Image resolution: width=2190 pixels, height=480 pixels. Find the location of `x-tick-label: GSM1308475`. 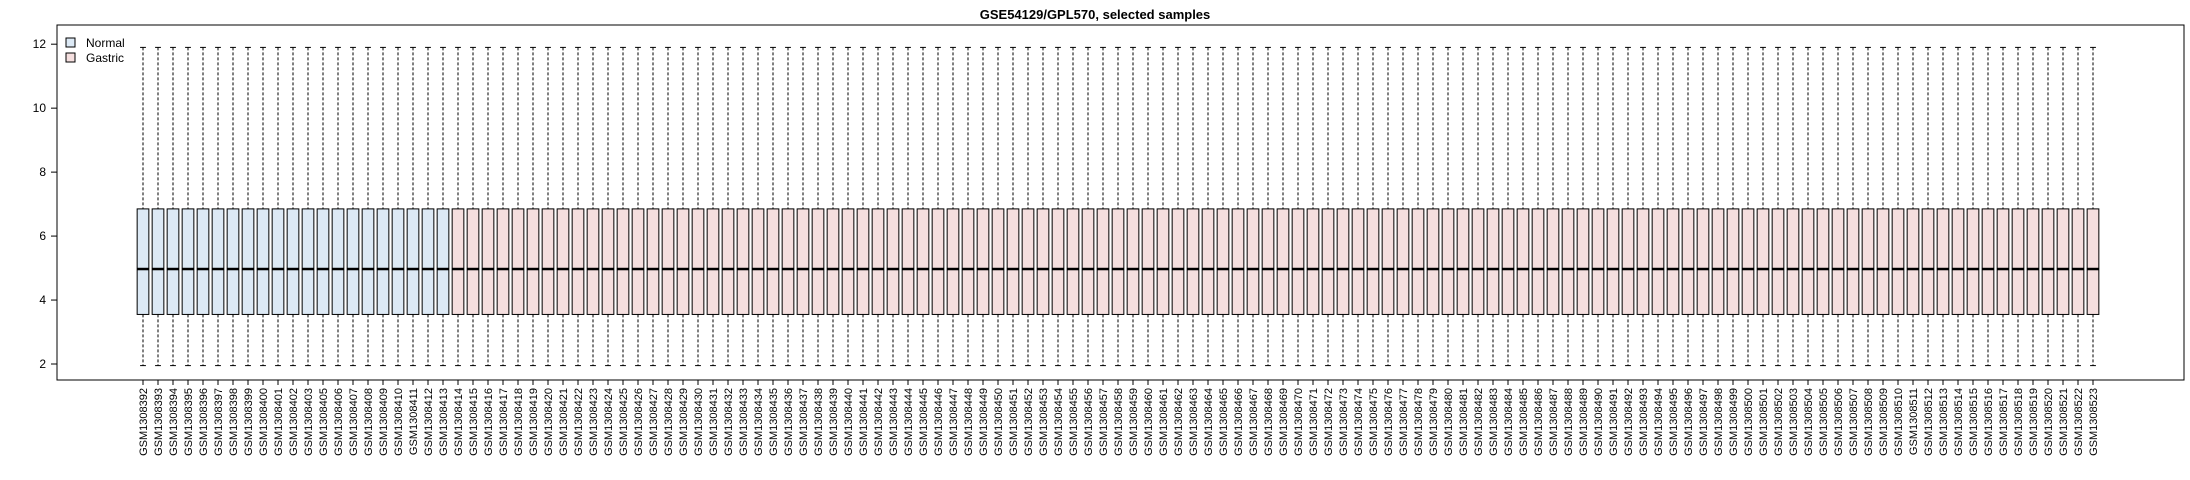

x-tick-label: GSM1308475 is located at coordinates (1374, 422).